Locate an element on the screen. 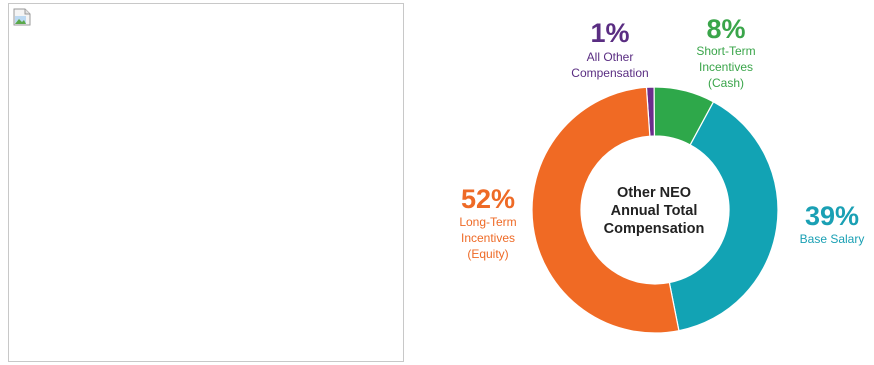  category-label-long-term-2: Incentives is located at coordinates (488, 238).